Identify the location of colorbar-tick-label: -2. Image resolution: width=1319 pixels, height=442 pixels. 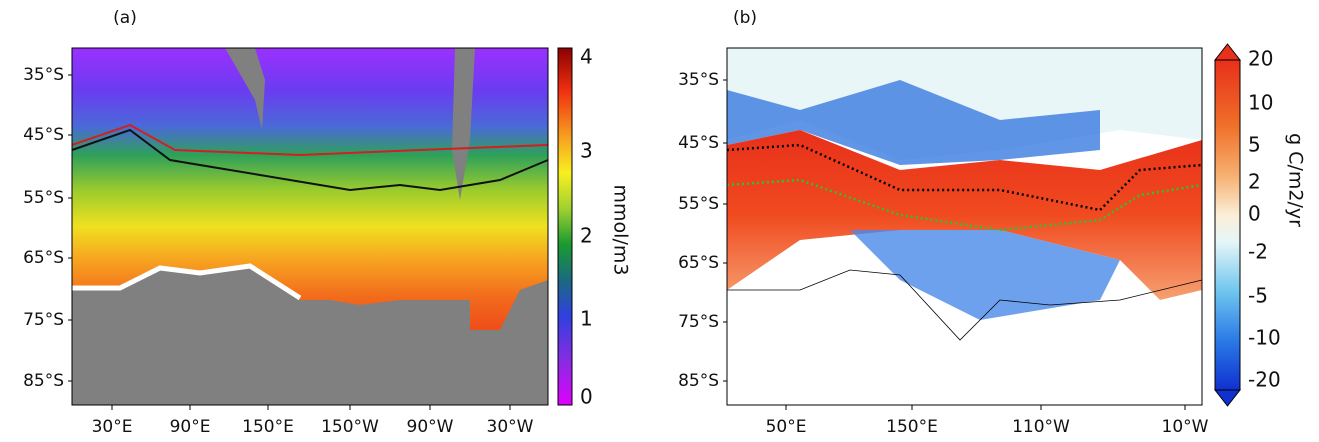
(1258, 252).